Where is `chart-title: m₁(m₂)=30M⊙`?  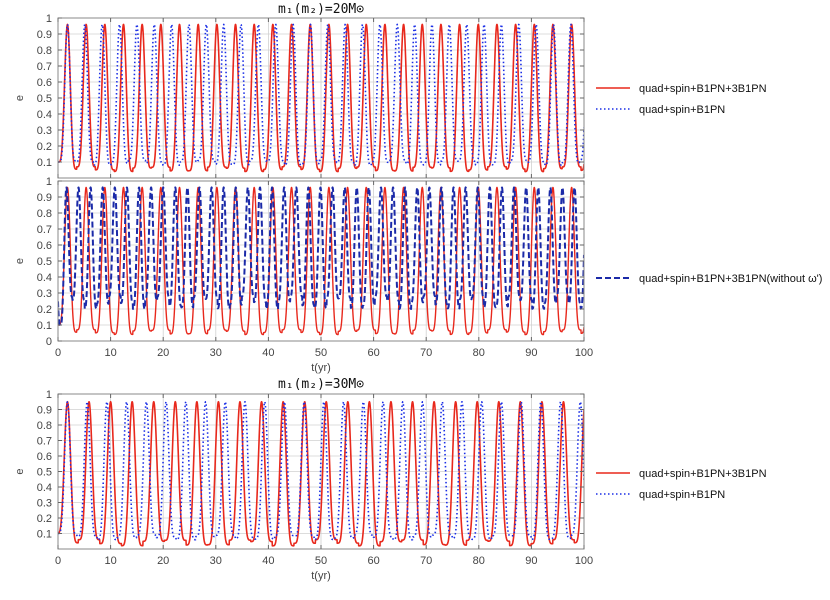
chart-title: m₁(m₂)=30M⊙ is located at coordinates (321, 384).